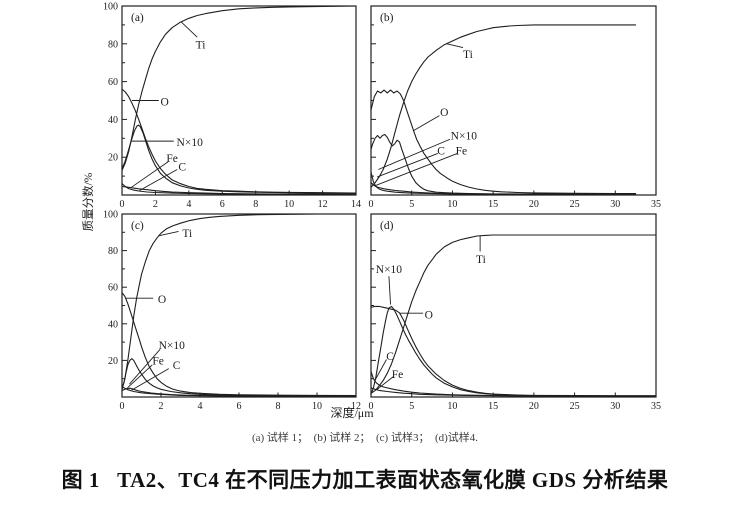 This screenshot has width=730, height=505. What do you see at coordinates (122, 204) in the screenshot?
I see `x-tick-label-a: 0` at bounding box center [122, 204].